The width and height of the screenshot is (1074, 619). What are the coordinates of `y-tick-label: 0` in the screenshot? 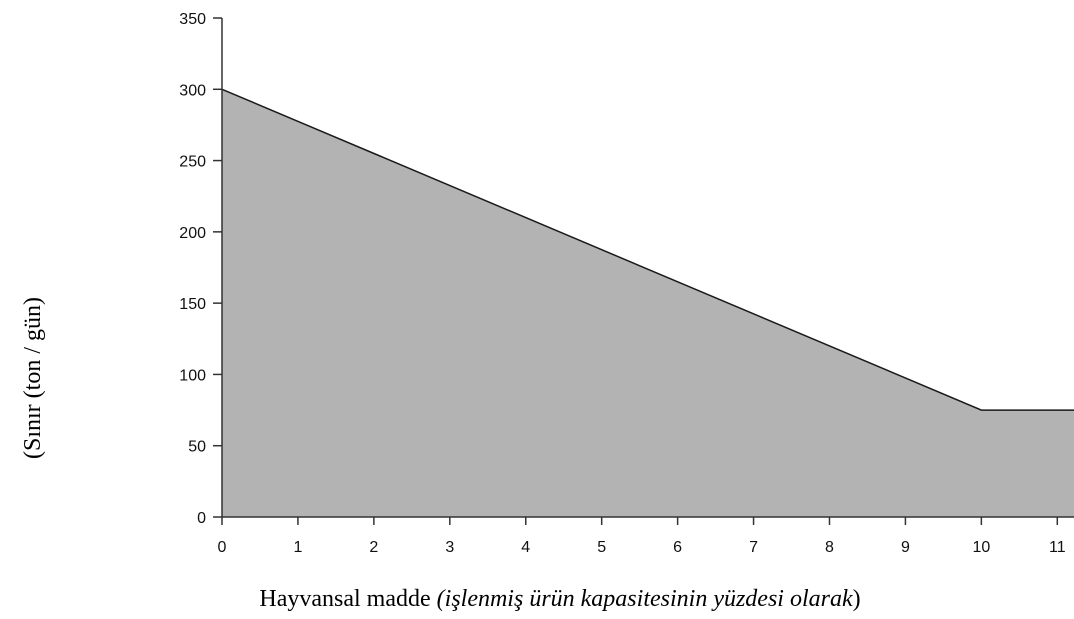 It's located at (201, 518).